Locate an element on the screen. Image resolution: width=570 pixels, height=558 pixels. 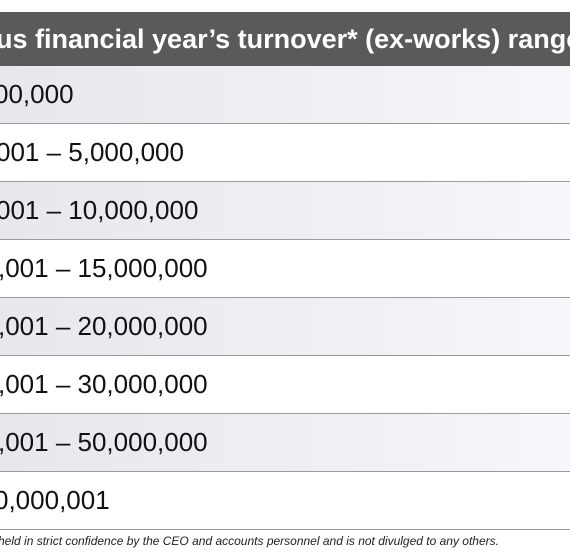
turnover-range-cell: ,001 – 20,000,000 is located at coordinates (104, 326).